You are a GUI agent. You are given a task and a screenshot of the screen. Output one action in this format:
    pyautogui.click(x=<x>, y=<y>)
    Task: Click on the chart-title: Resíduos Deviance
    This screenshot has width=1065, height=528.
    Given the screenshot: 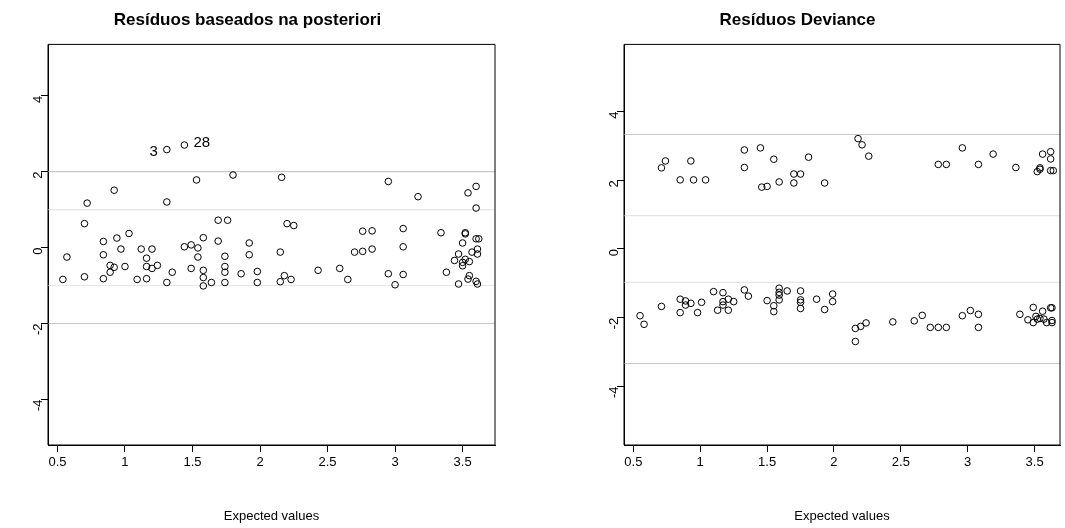 What is the action you would take?
    pyautogui.click(x=797, y=19)
    